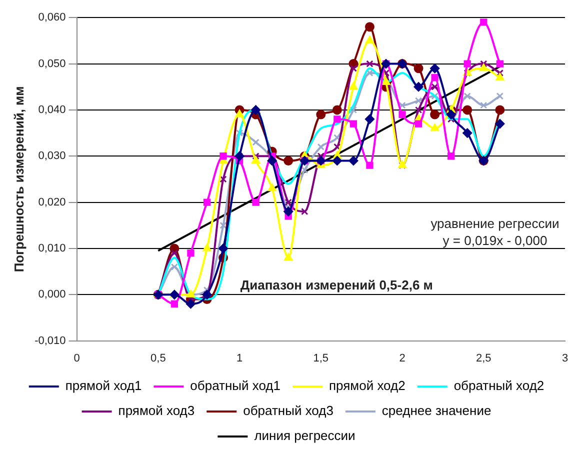 The width and height of the screenshot is (585, 465). I want to click on y-tick-label: 0,050, so click(52, 64).